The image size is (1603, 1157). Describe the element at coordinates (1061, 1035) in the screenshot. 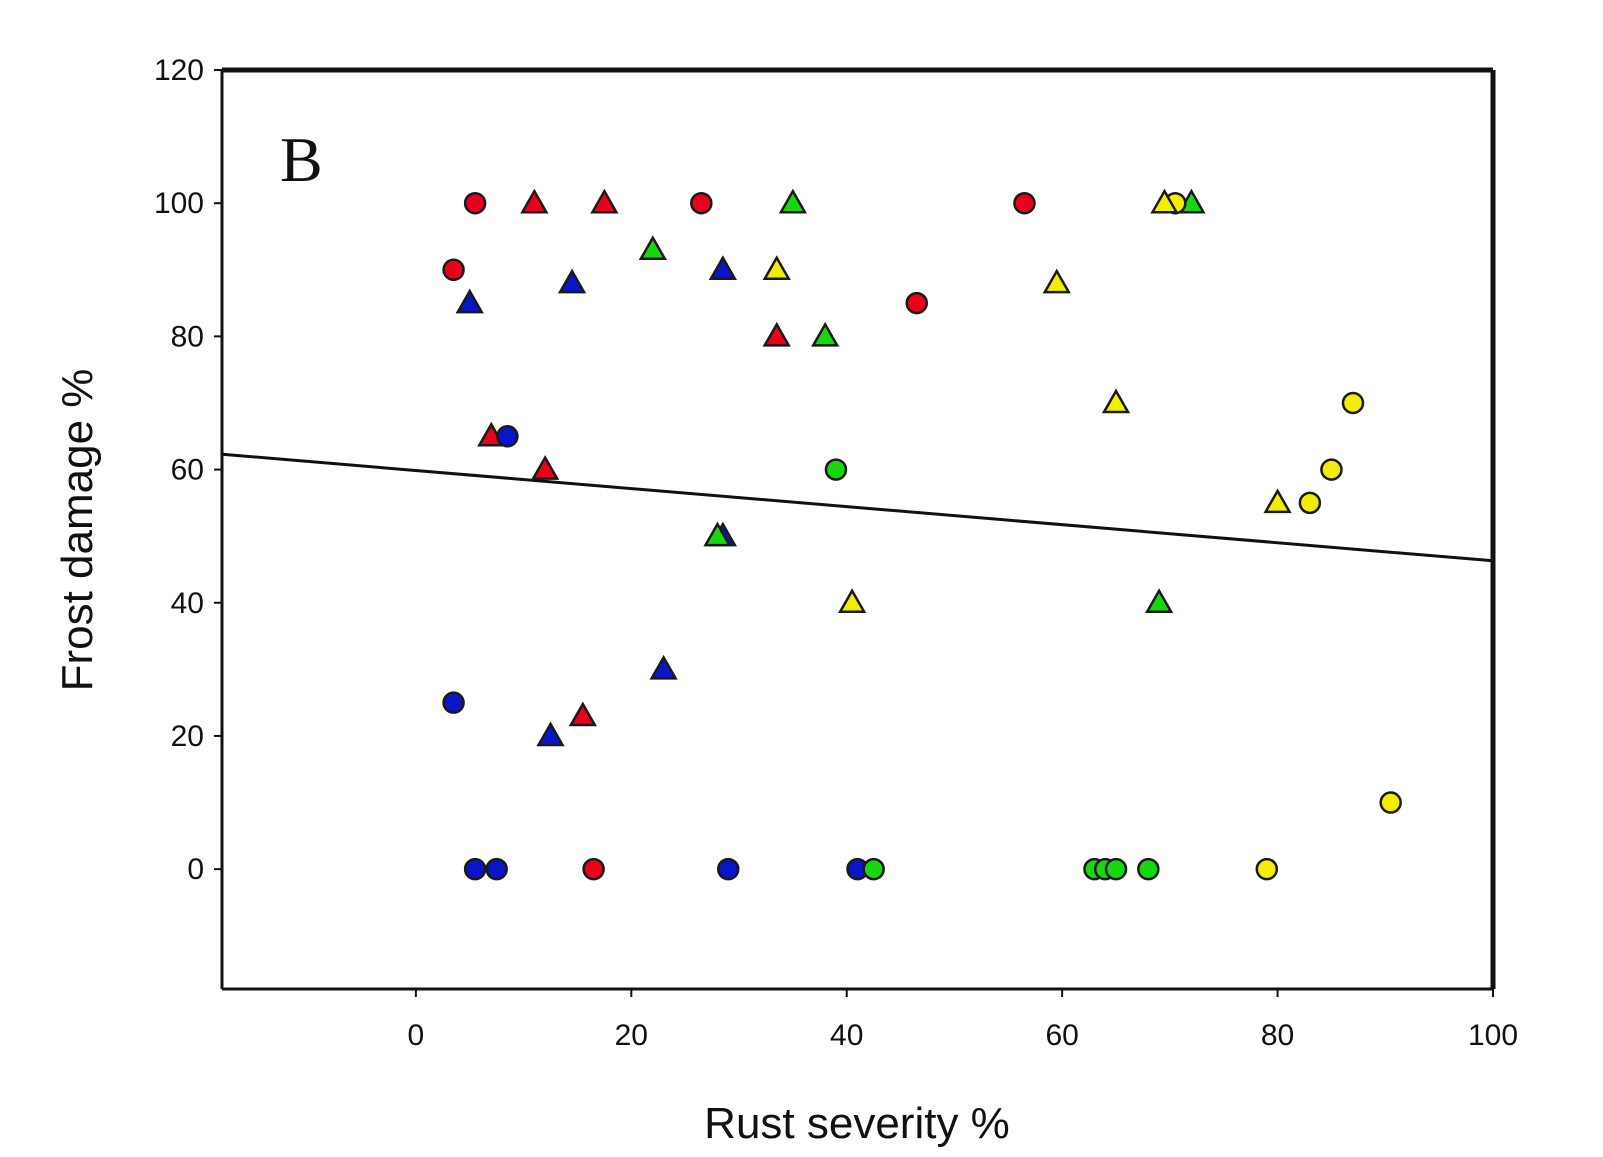

I see `x-tick-label: 60` at that location.